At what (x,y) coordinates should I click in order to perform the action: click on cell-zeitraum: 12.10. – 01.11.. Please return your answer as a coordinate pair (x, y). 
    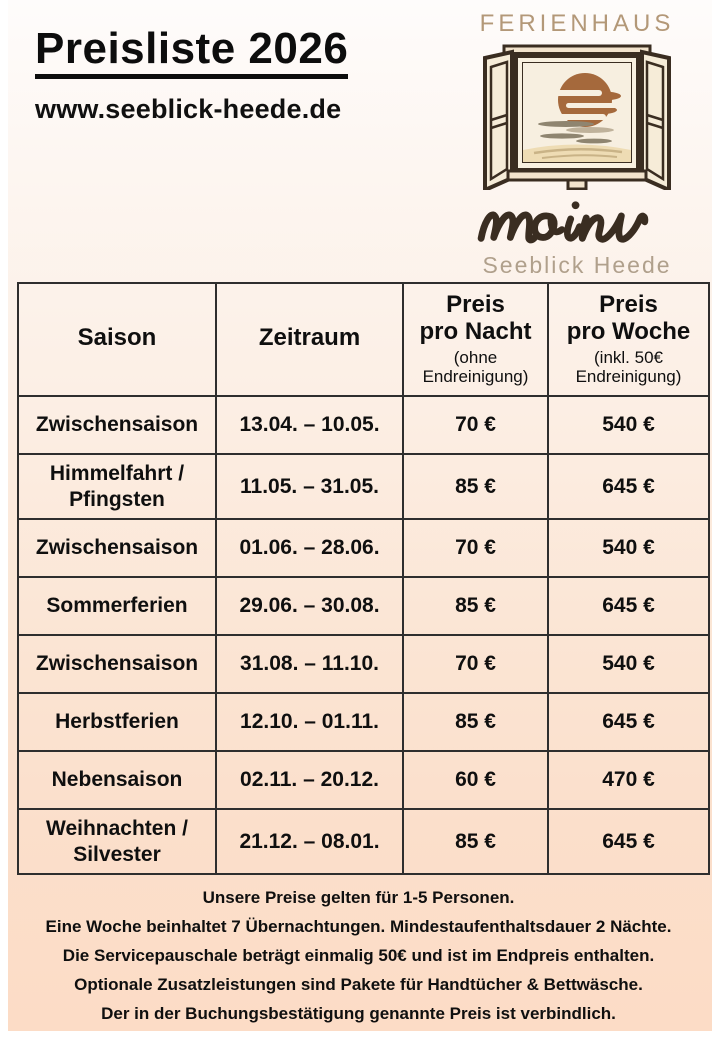
    Looking at the image, I should click on (309, 722).